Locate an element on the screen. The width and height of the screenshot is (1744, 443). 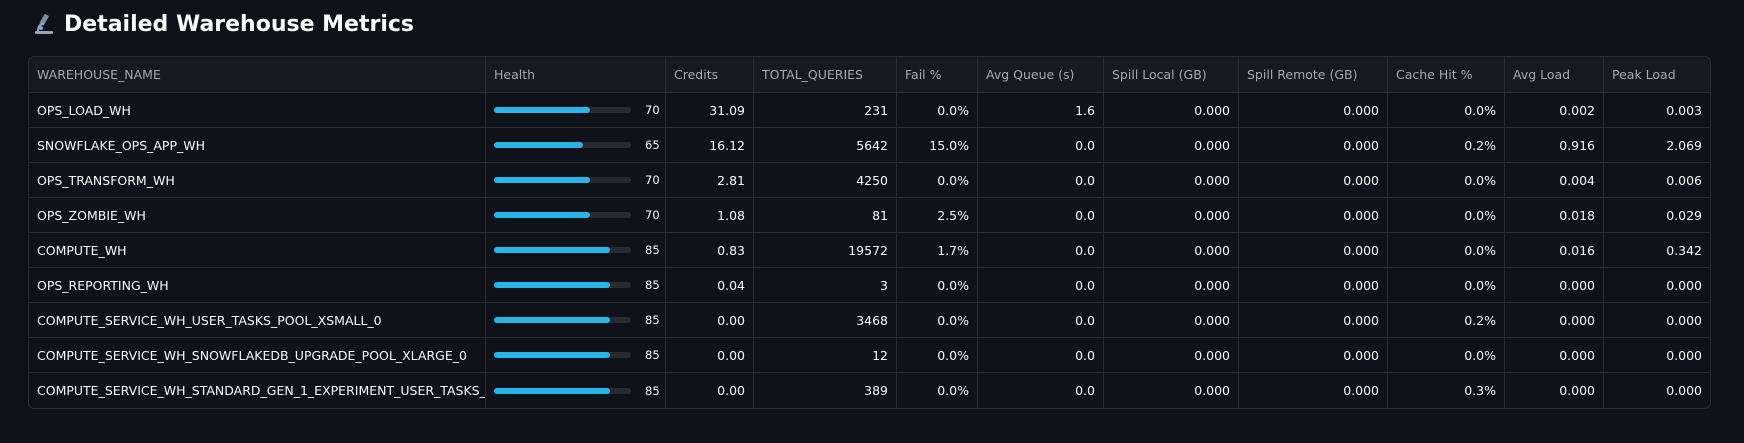
column-header: Avg Load is located at coordinates (1554, 75).